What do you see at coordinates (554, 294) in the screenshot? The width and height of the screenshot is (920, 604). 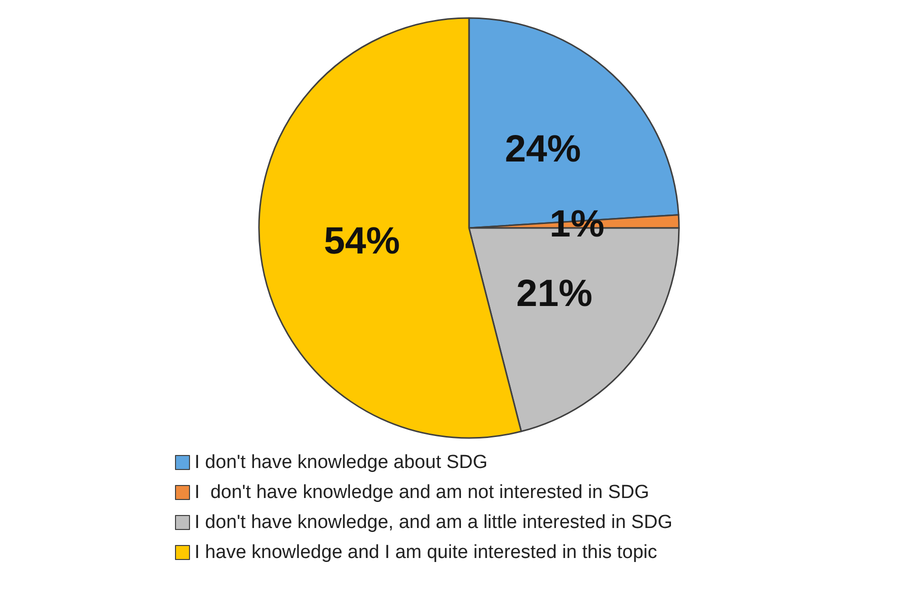 I see `data-label: 21%` at bounding box center [554, 294].